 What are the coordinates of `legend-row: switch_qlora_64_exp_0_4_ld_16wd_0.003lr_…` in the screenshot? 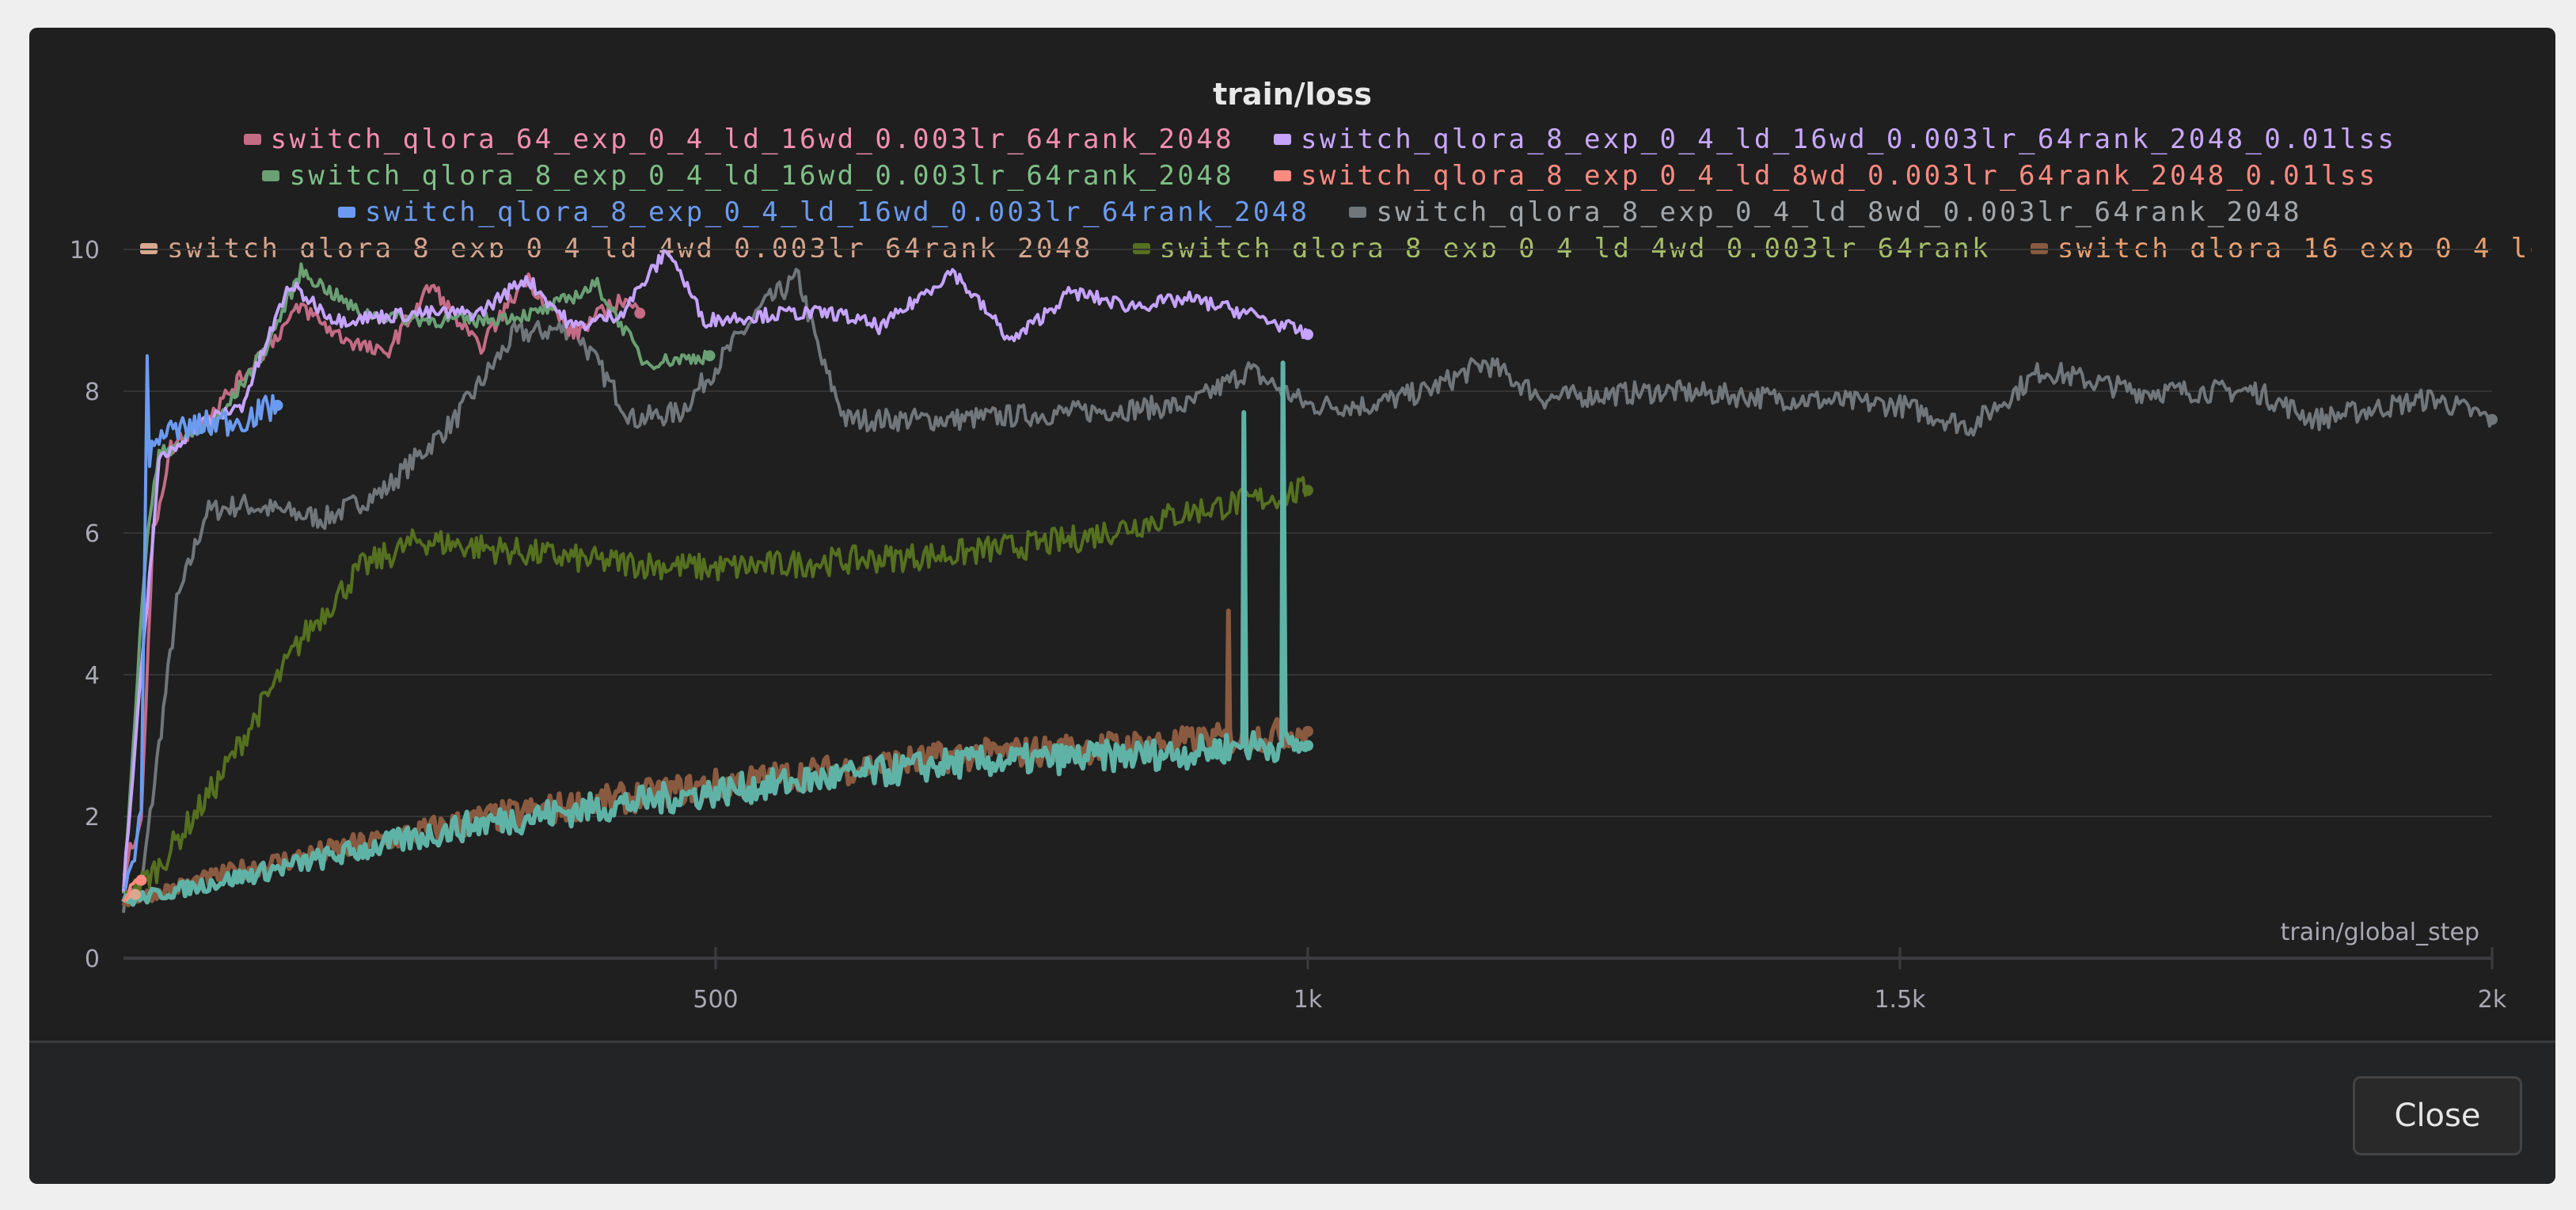 It's located at (1320, 140).